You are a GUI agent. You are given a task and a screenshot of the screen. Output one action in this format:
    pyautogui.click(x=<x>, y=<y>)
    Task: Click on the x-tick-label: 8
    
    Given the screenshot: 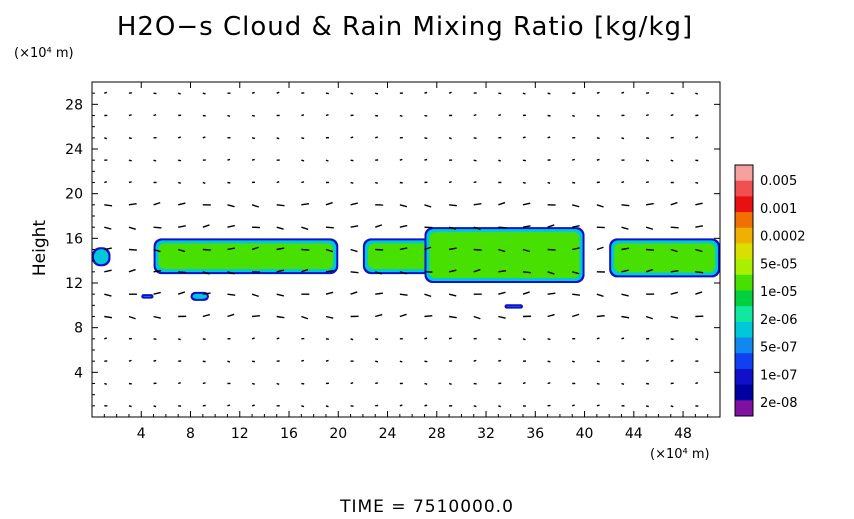 What is the action you would take?
    pyautogui.click(x=190, y=434)
    